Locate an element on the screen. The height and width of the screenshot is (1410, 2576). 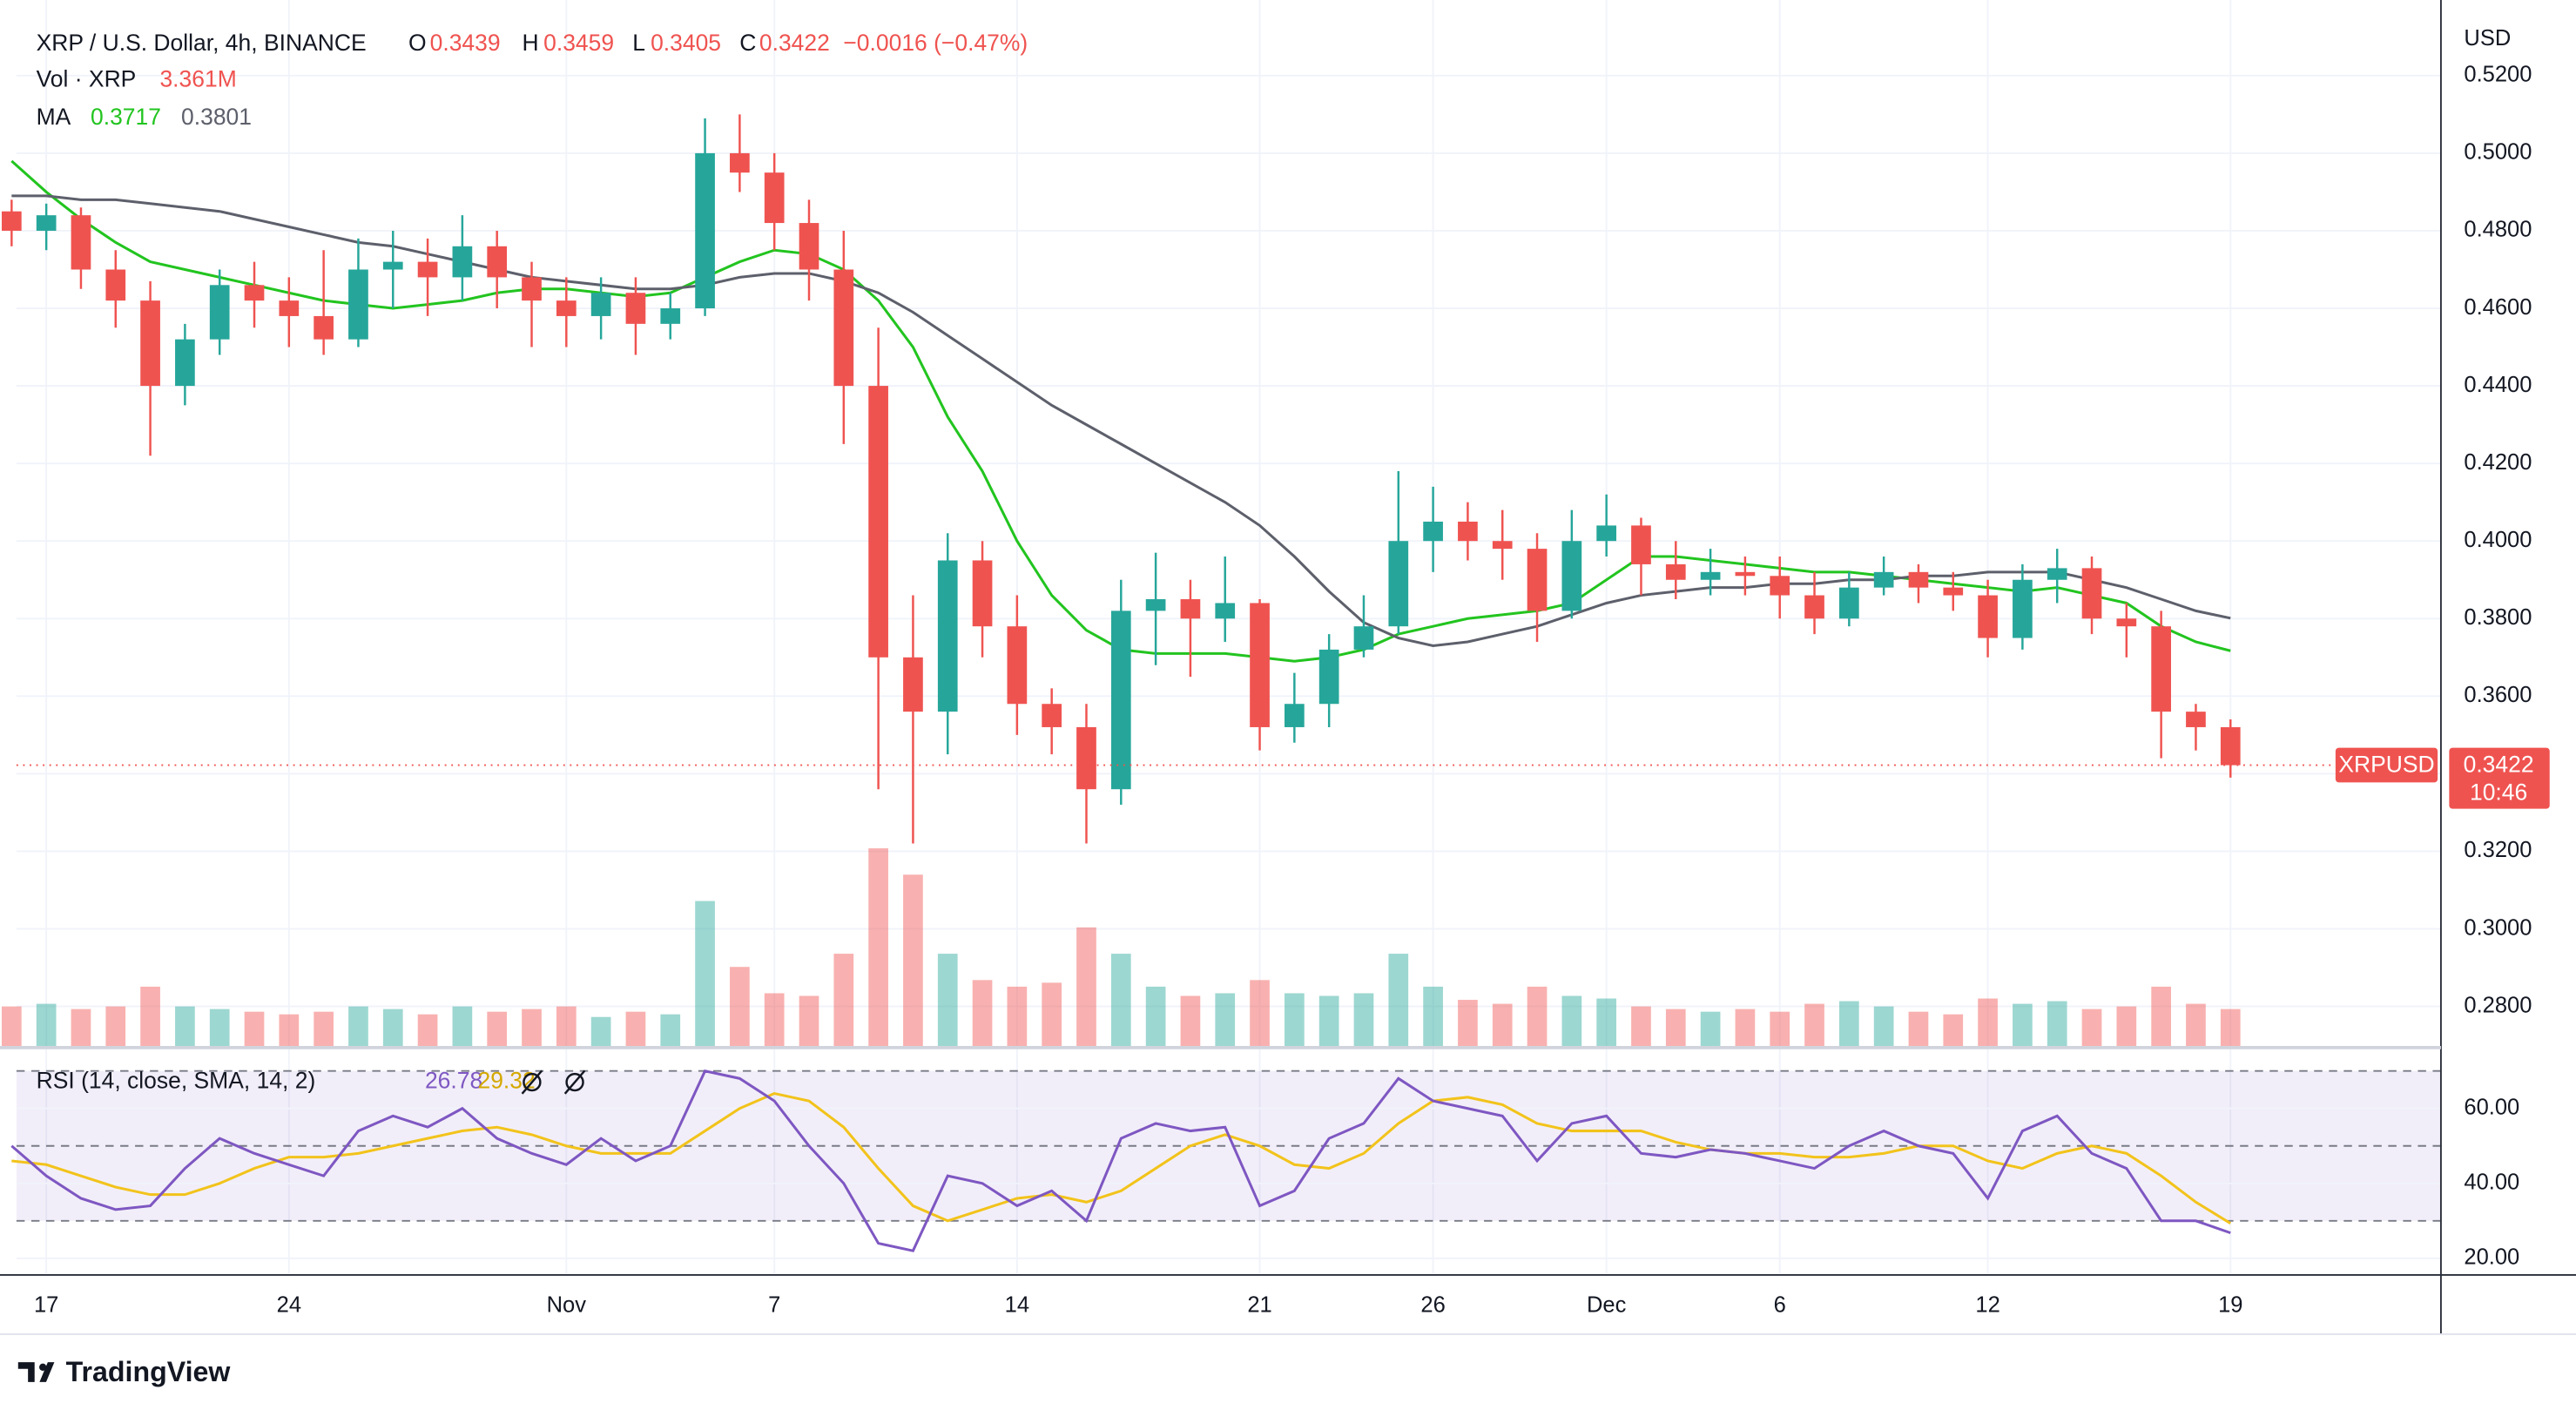
countdown: 10:46 is located at coordinates (2498, 792).